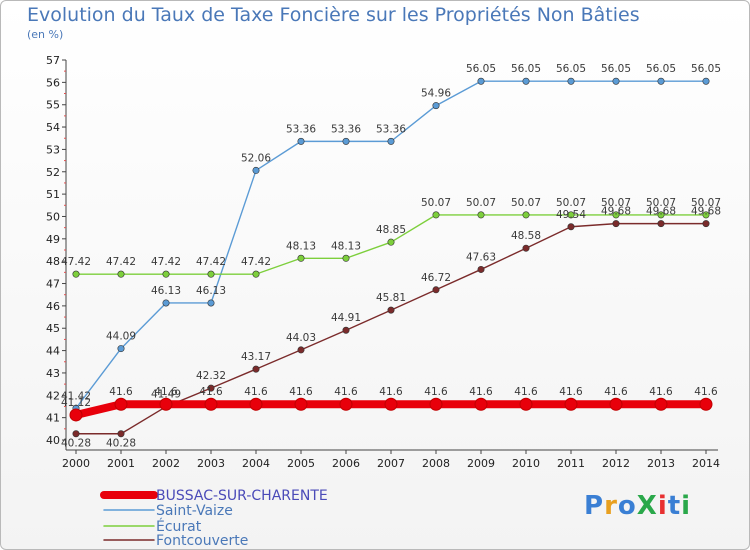 The height and width of the screenshot is (550, 750). What do you see at coordinates (45, 34) in the screenshot?
I see `y-axis-unit-label: (en %)` at bounding box center [45, 34].